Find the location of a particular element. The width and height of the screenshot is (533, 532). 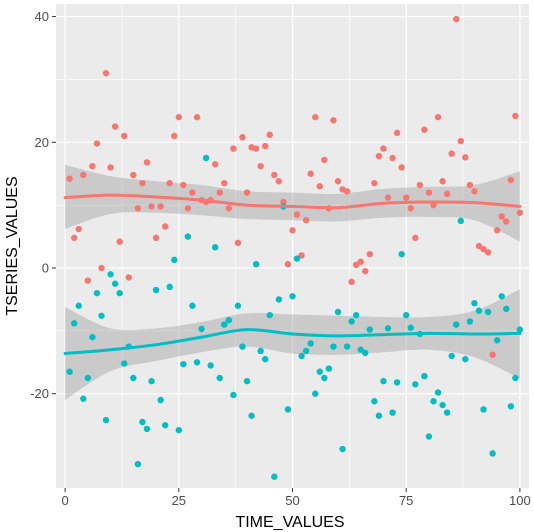

x-tick-label: 75 is located at coordinates (406, 500).